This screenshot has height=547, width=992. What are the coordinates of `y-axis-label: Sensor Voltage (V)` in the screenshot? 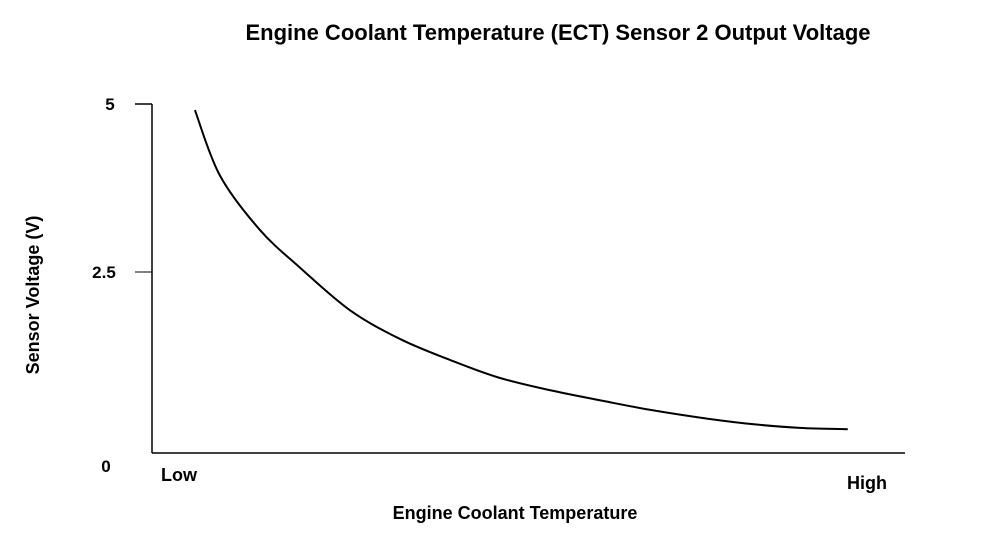 It's located at (33, 295).